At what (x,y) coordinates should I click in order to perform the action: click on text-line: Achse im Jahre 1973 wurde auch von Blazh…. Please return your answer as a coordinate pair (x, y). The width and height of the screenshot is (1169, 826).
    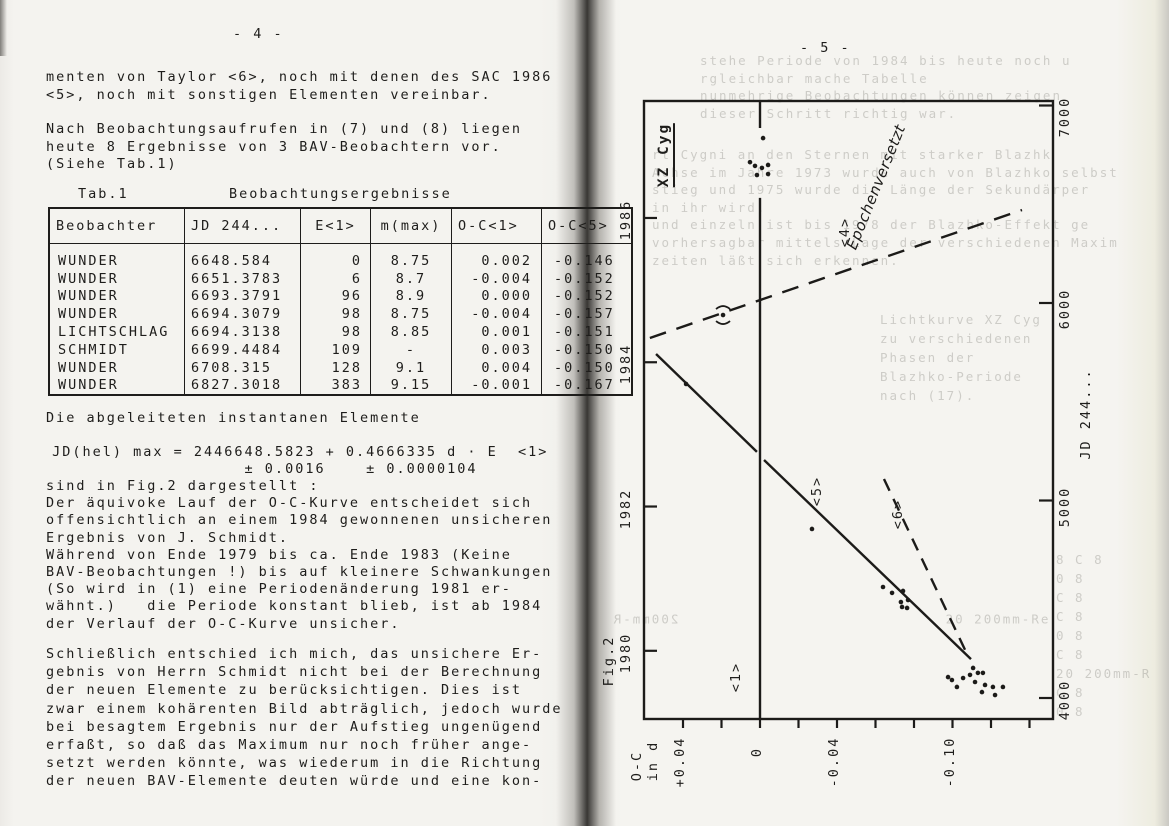
    Looking at the image, I should click on (885, 172).